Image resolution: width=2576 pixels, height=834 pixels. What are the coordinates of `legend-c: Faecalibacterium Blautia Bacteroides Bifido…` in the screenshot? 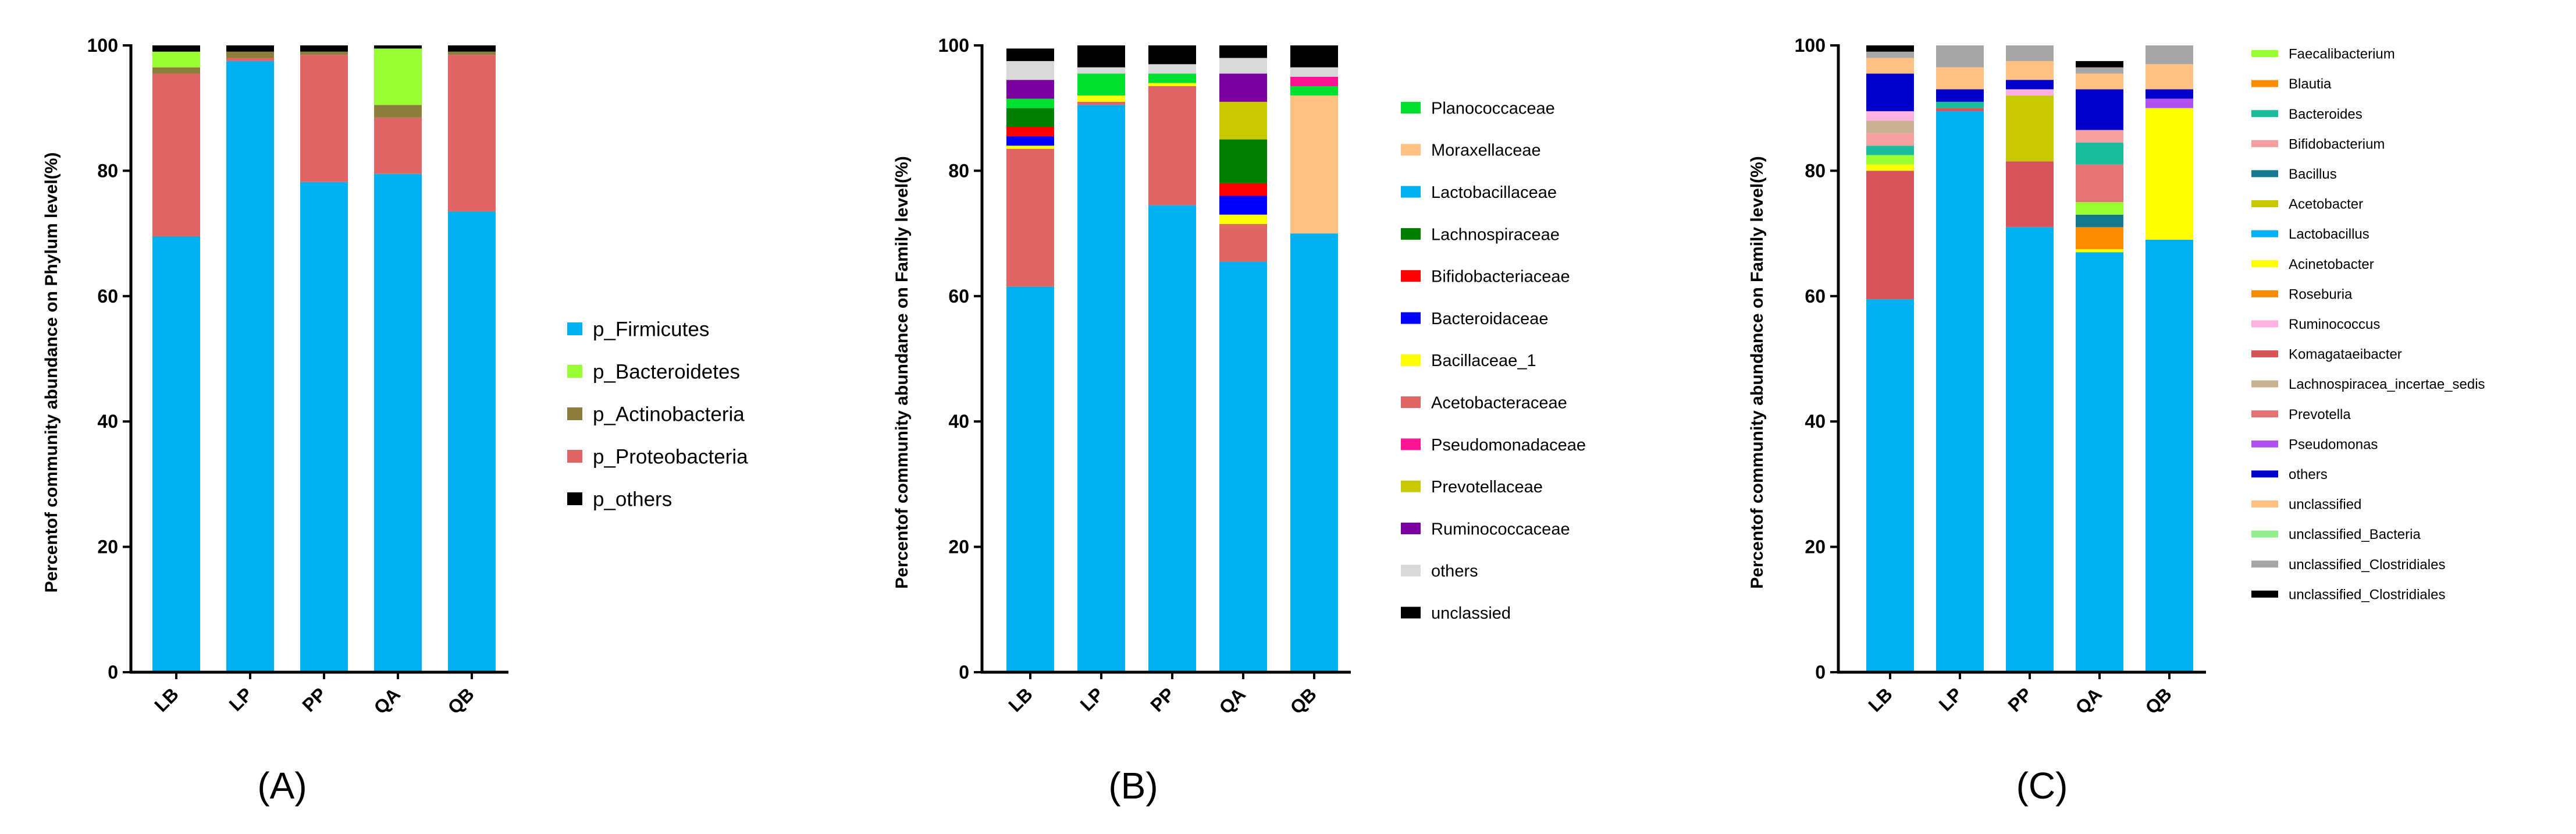 It's located at (2368, 324).